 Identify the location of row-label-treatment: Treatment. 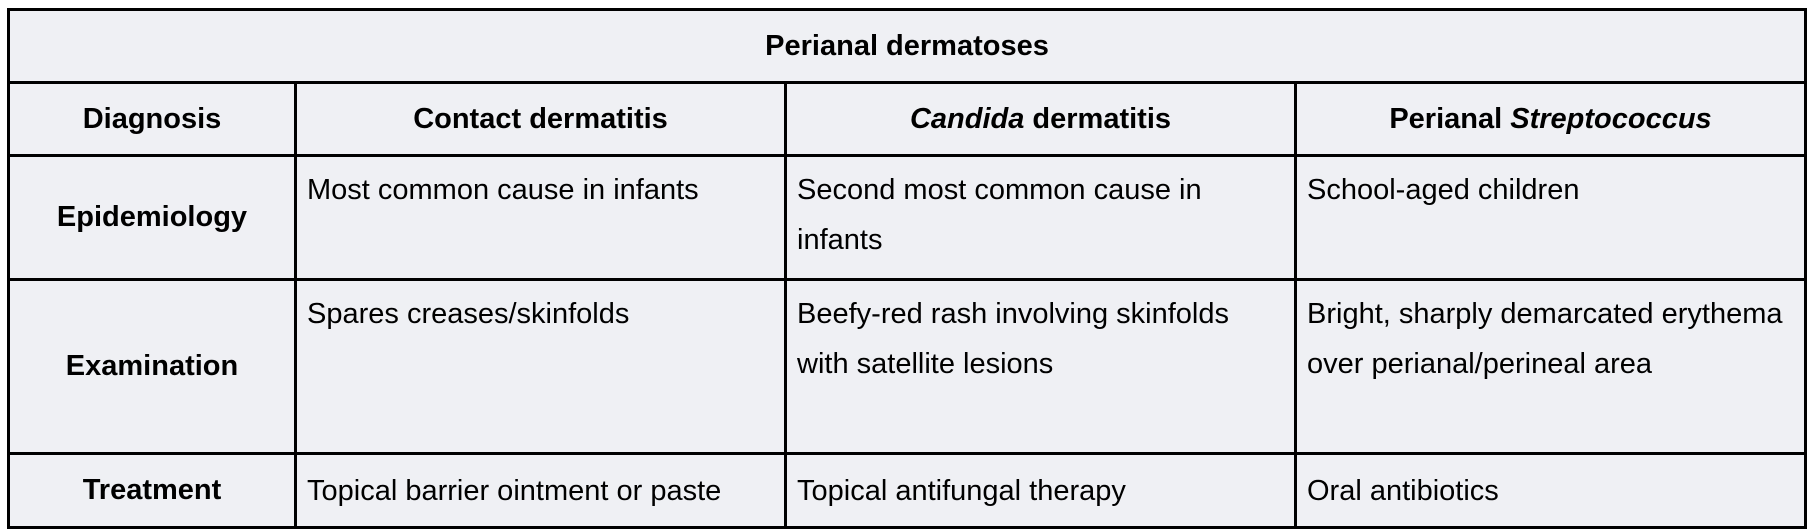
(152, 490).